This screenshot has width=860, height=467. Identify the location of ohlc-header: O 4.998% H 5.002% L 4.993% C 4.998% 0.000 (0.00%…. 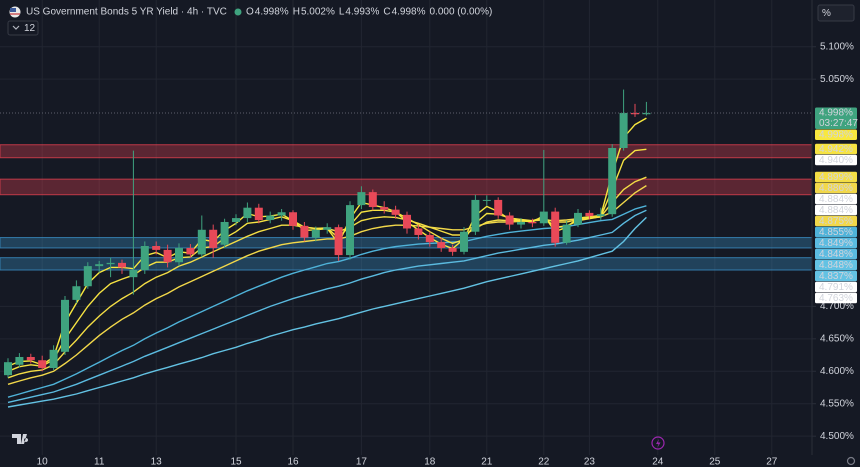
(369, 12).